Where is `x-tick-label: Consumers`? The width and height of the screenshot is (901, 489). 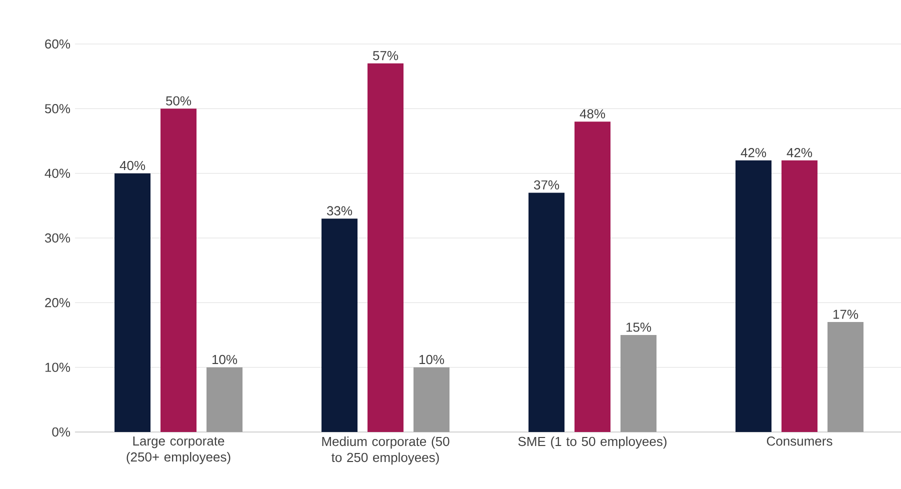
x-tick-label: Consumers is located at coordinates (799, 441).